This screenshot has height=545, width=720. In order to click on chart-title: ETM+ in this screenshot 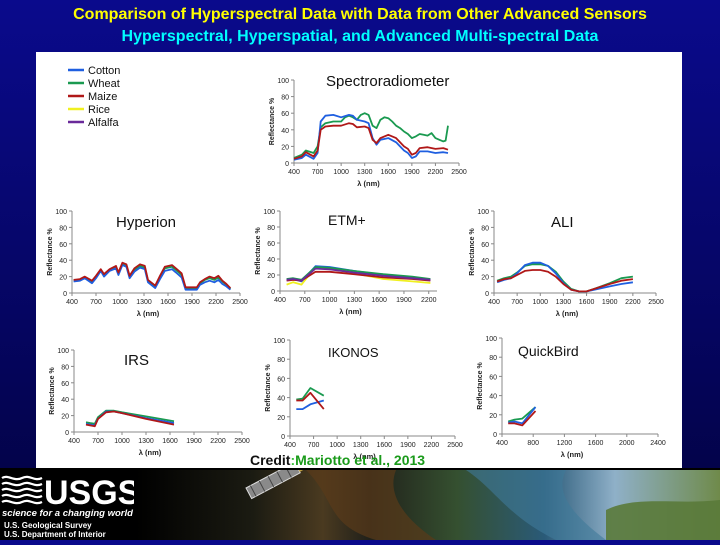, I will do `click(347, 220)`.